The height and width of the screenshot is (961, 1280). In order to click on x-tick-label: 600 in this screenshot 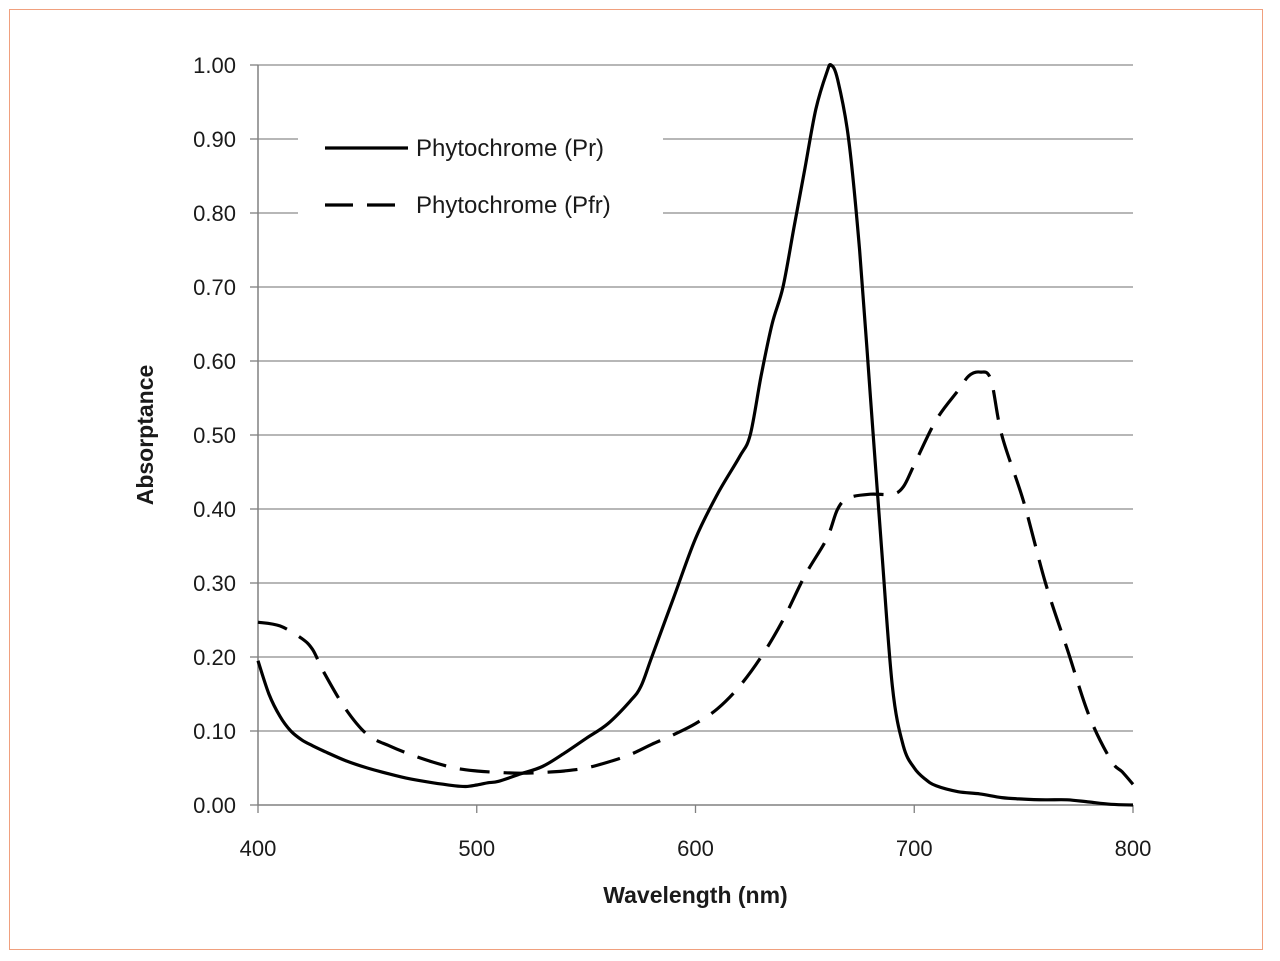, I will do `click(695, 848)`.